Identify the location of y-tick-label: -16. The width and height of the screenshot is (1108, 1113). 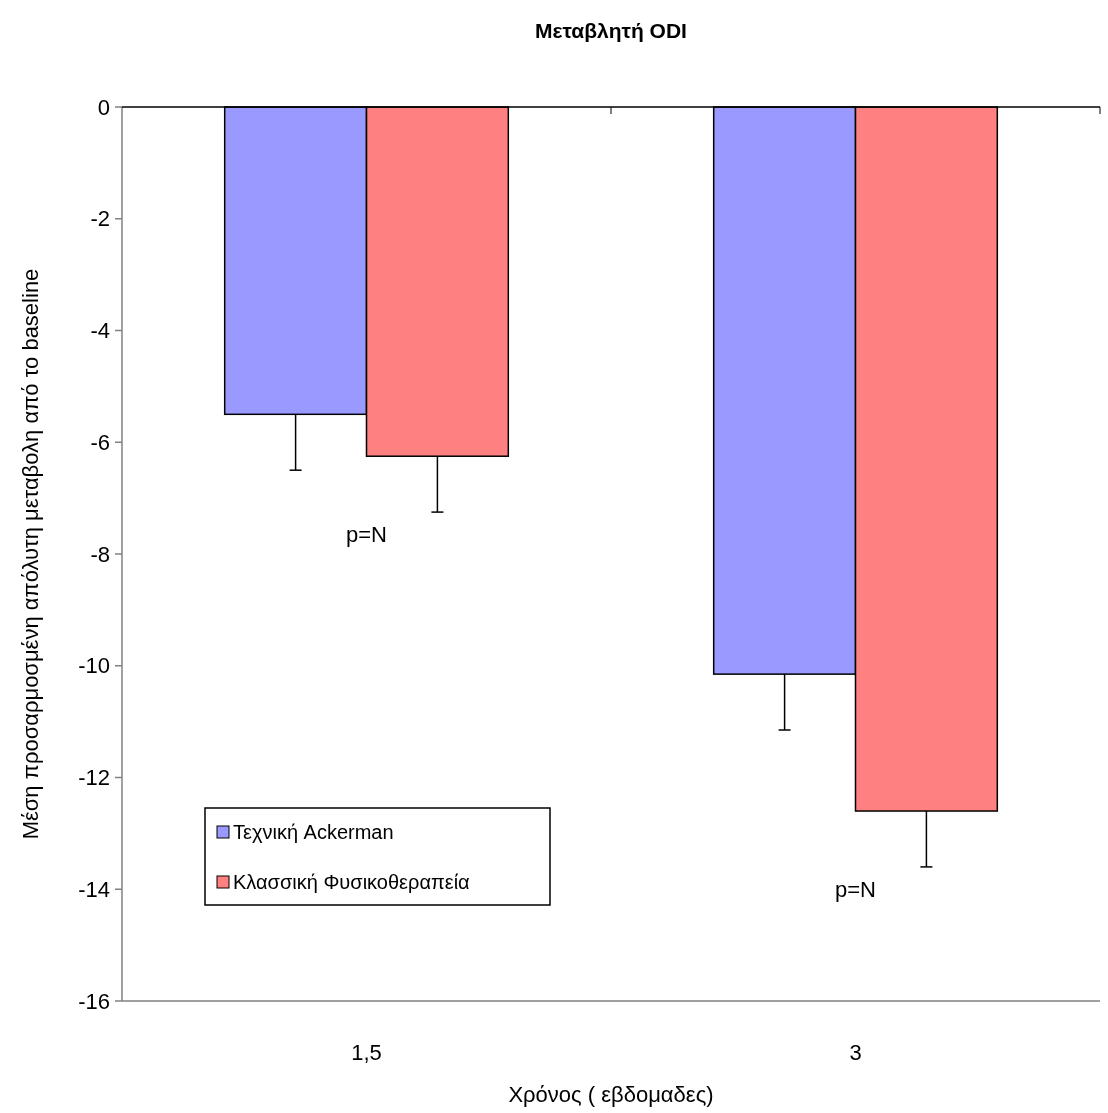
(94, 1001).